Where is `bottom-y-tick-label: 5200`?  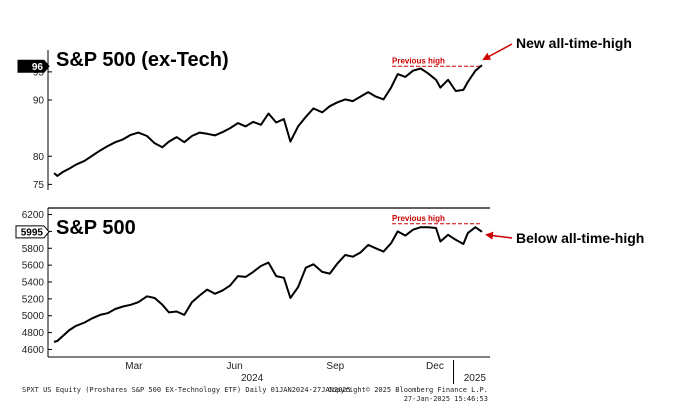 bottom-y-tick-label: 5200 is located at coordinates (33, 299).